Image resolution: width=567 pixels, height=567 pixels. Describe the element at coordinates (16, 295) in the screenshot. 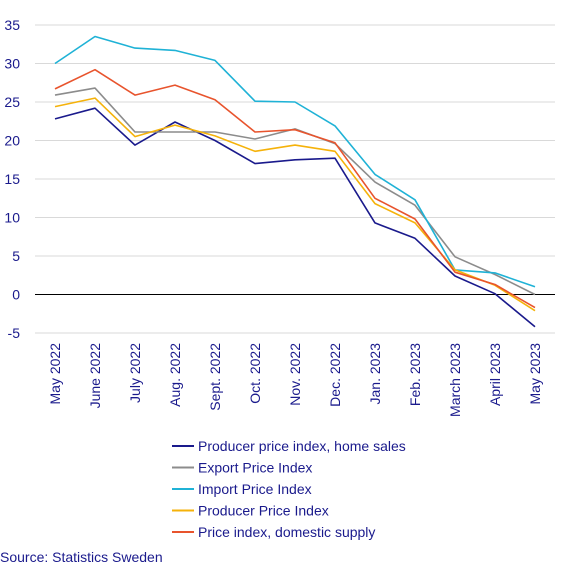

I see `y-tick-label: 0` at that location.